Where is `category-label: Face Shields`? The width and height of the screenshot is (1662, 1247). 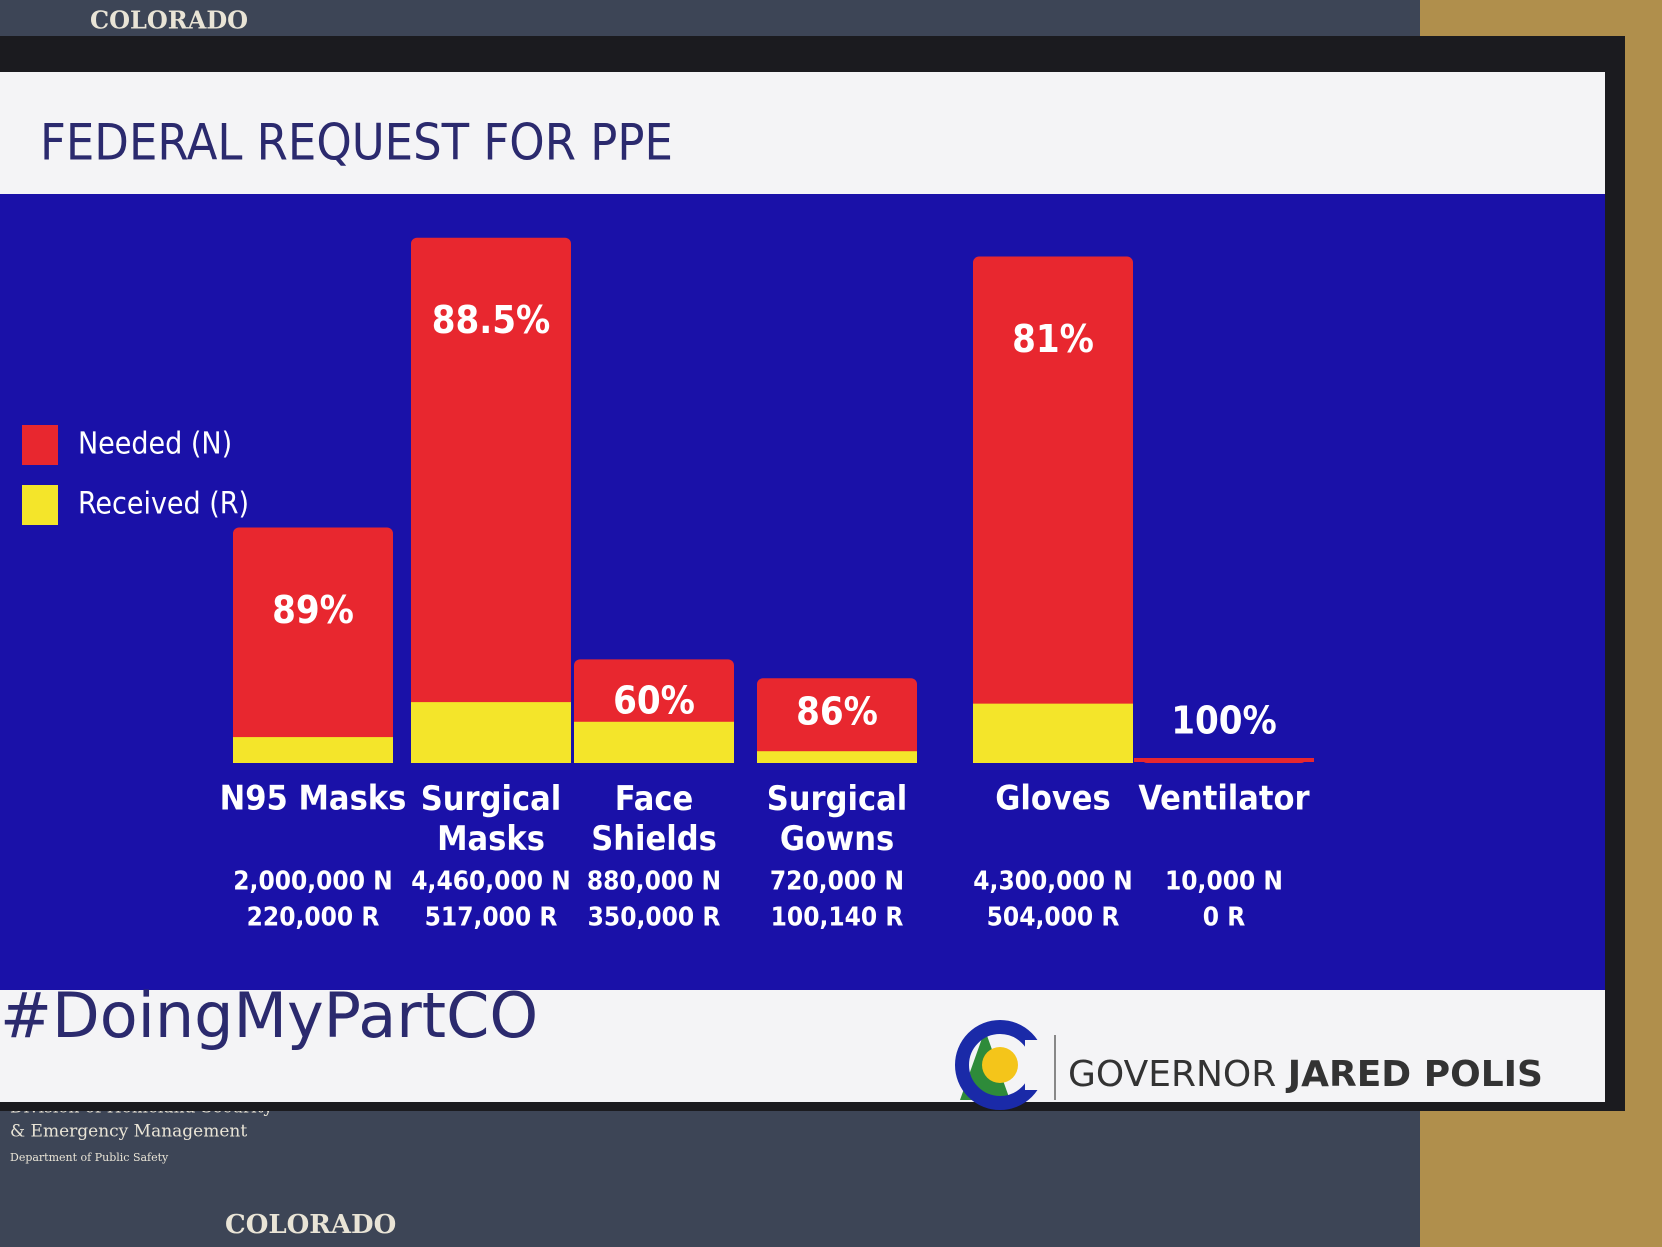 category-label: Face Shields is located at coordinates (654, 819).